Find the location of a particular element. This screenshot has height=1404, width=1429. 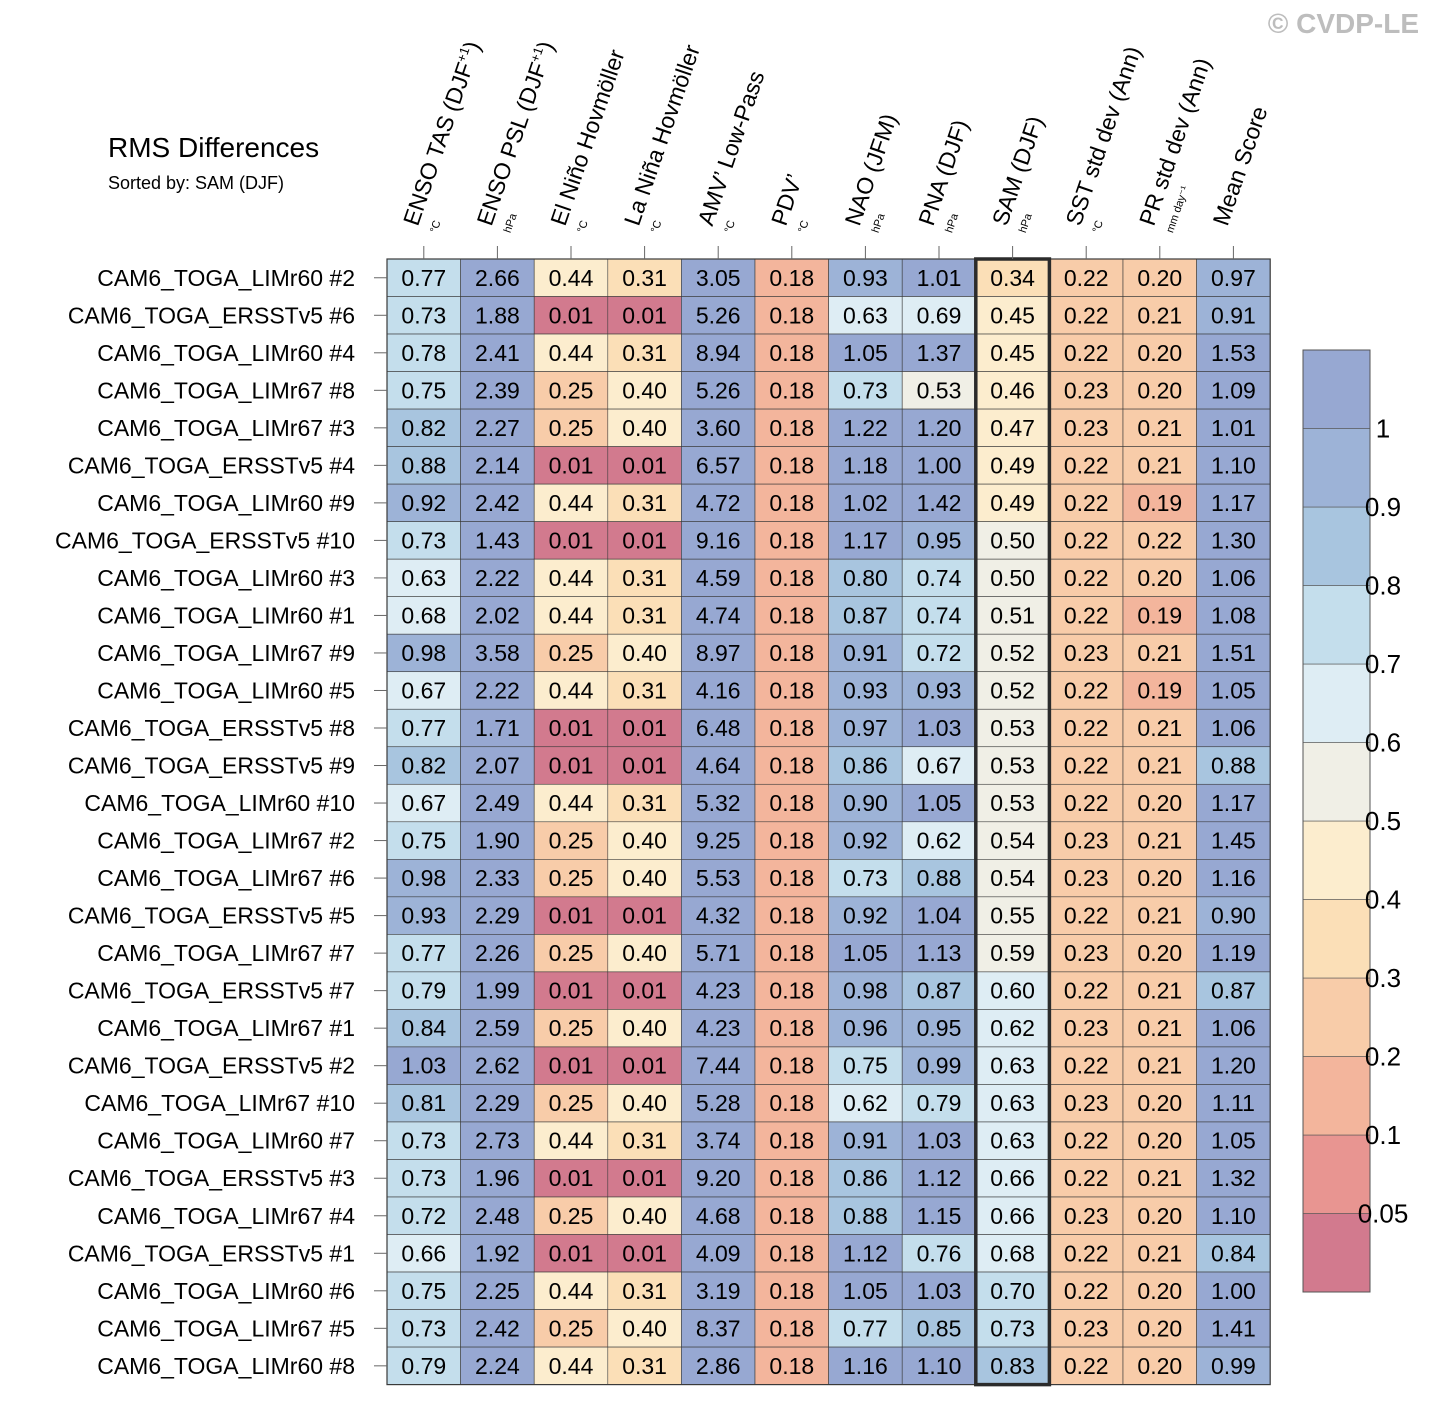

cell-value: 2.02 is located at coordinates (497, 615).